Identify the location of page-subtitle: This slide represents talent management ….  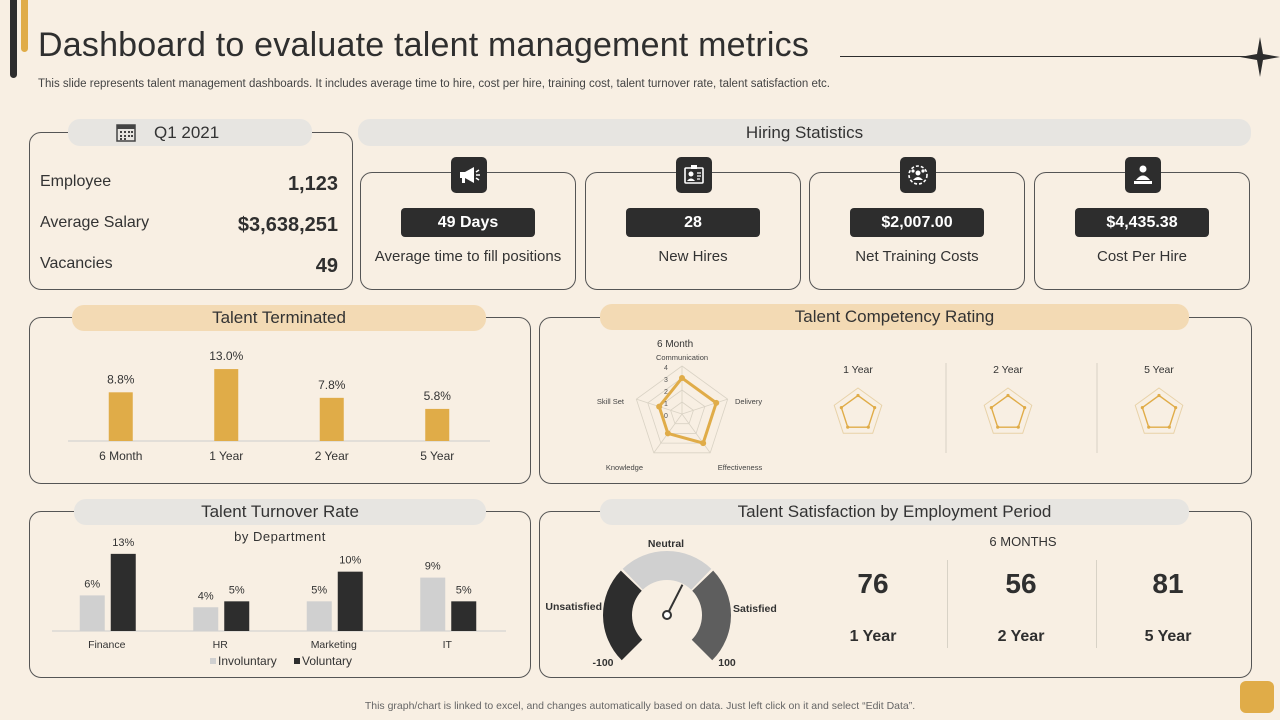
(434, 84).